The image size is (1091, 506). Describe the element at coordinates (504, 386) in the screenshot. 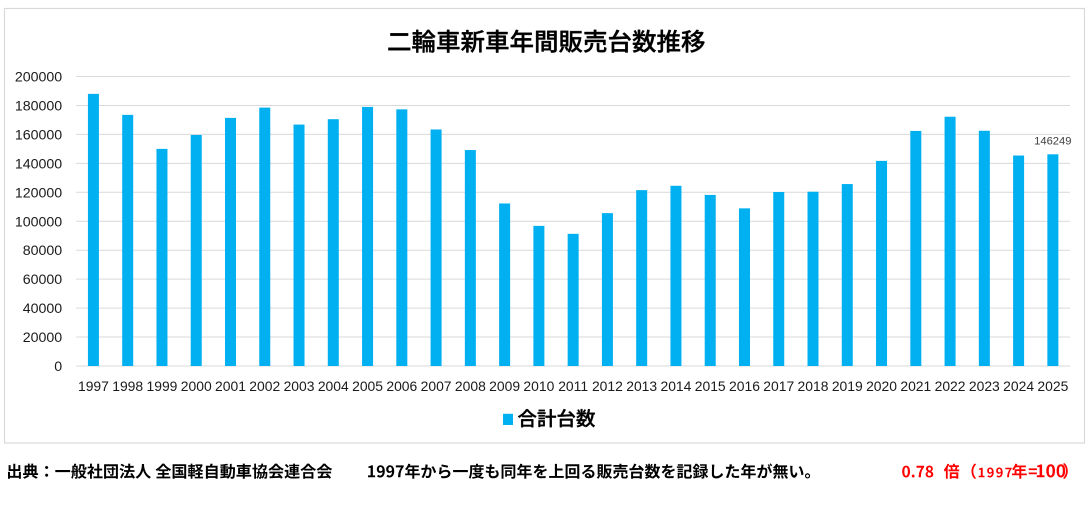

I see `svg-text: 2009` at that location.